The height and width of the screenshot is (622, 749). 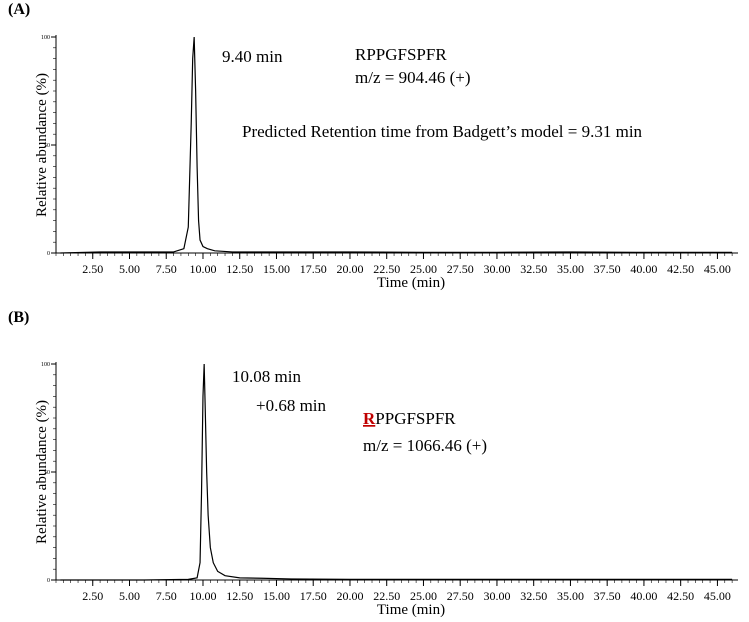 I want to click on annotation: +0.68 min, so click(x=291, y=405).